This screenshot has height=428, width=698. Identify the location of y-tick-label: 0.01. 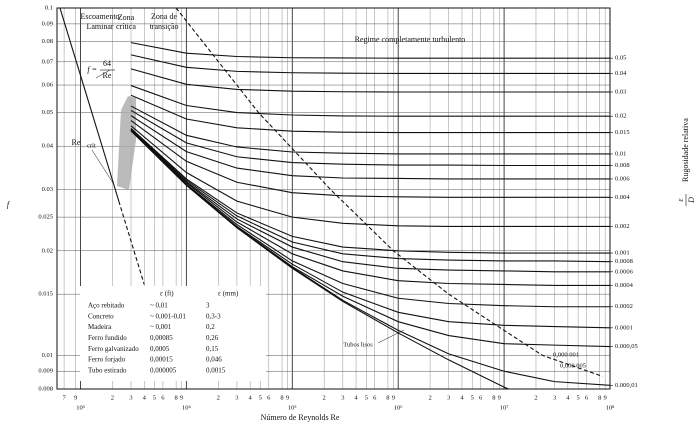
(47, 355).